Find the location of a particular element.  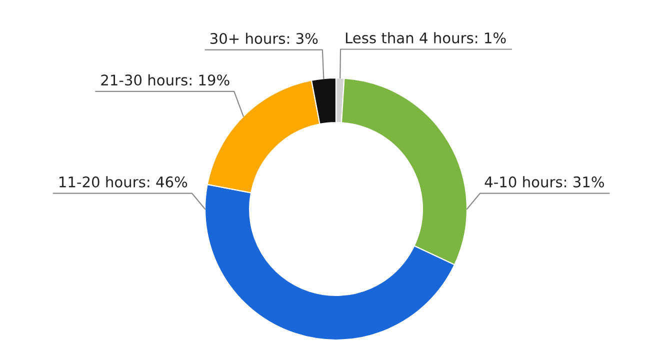

slice-label: 30+ hours: 3% is located at coordinates (264, 38).